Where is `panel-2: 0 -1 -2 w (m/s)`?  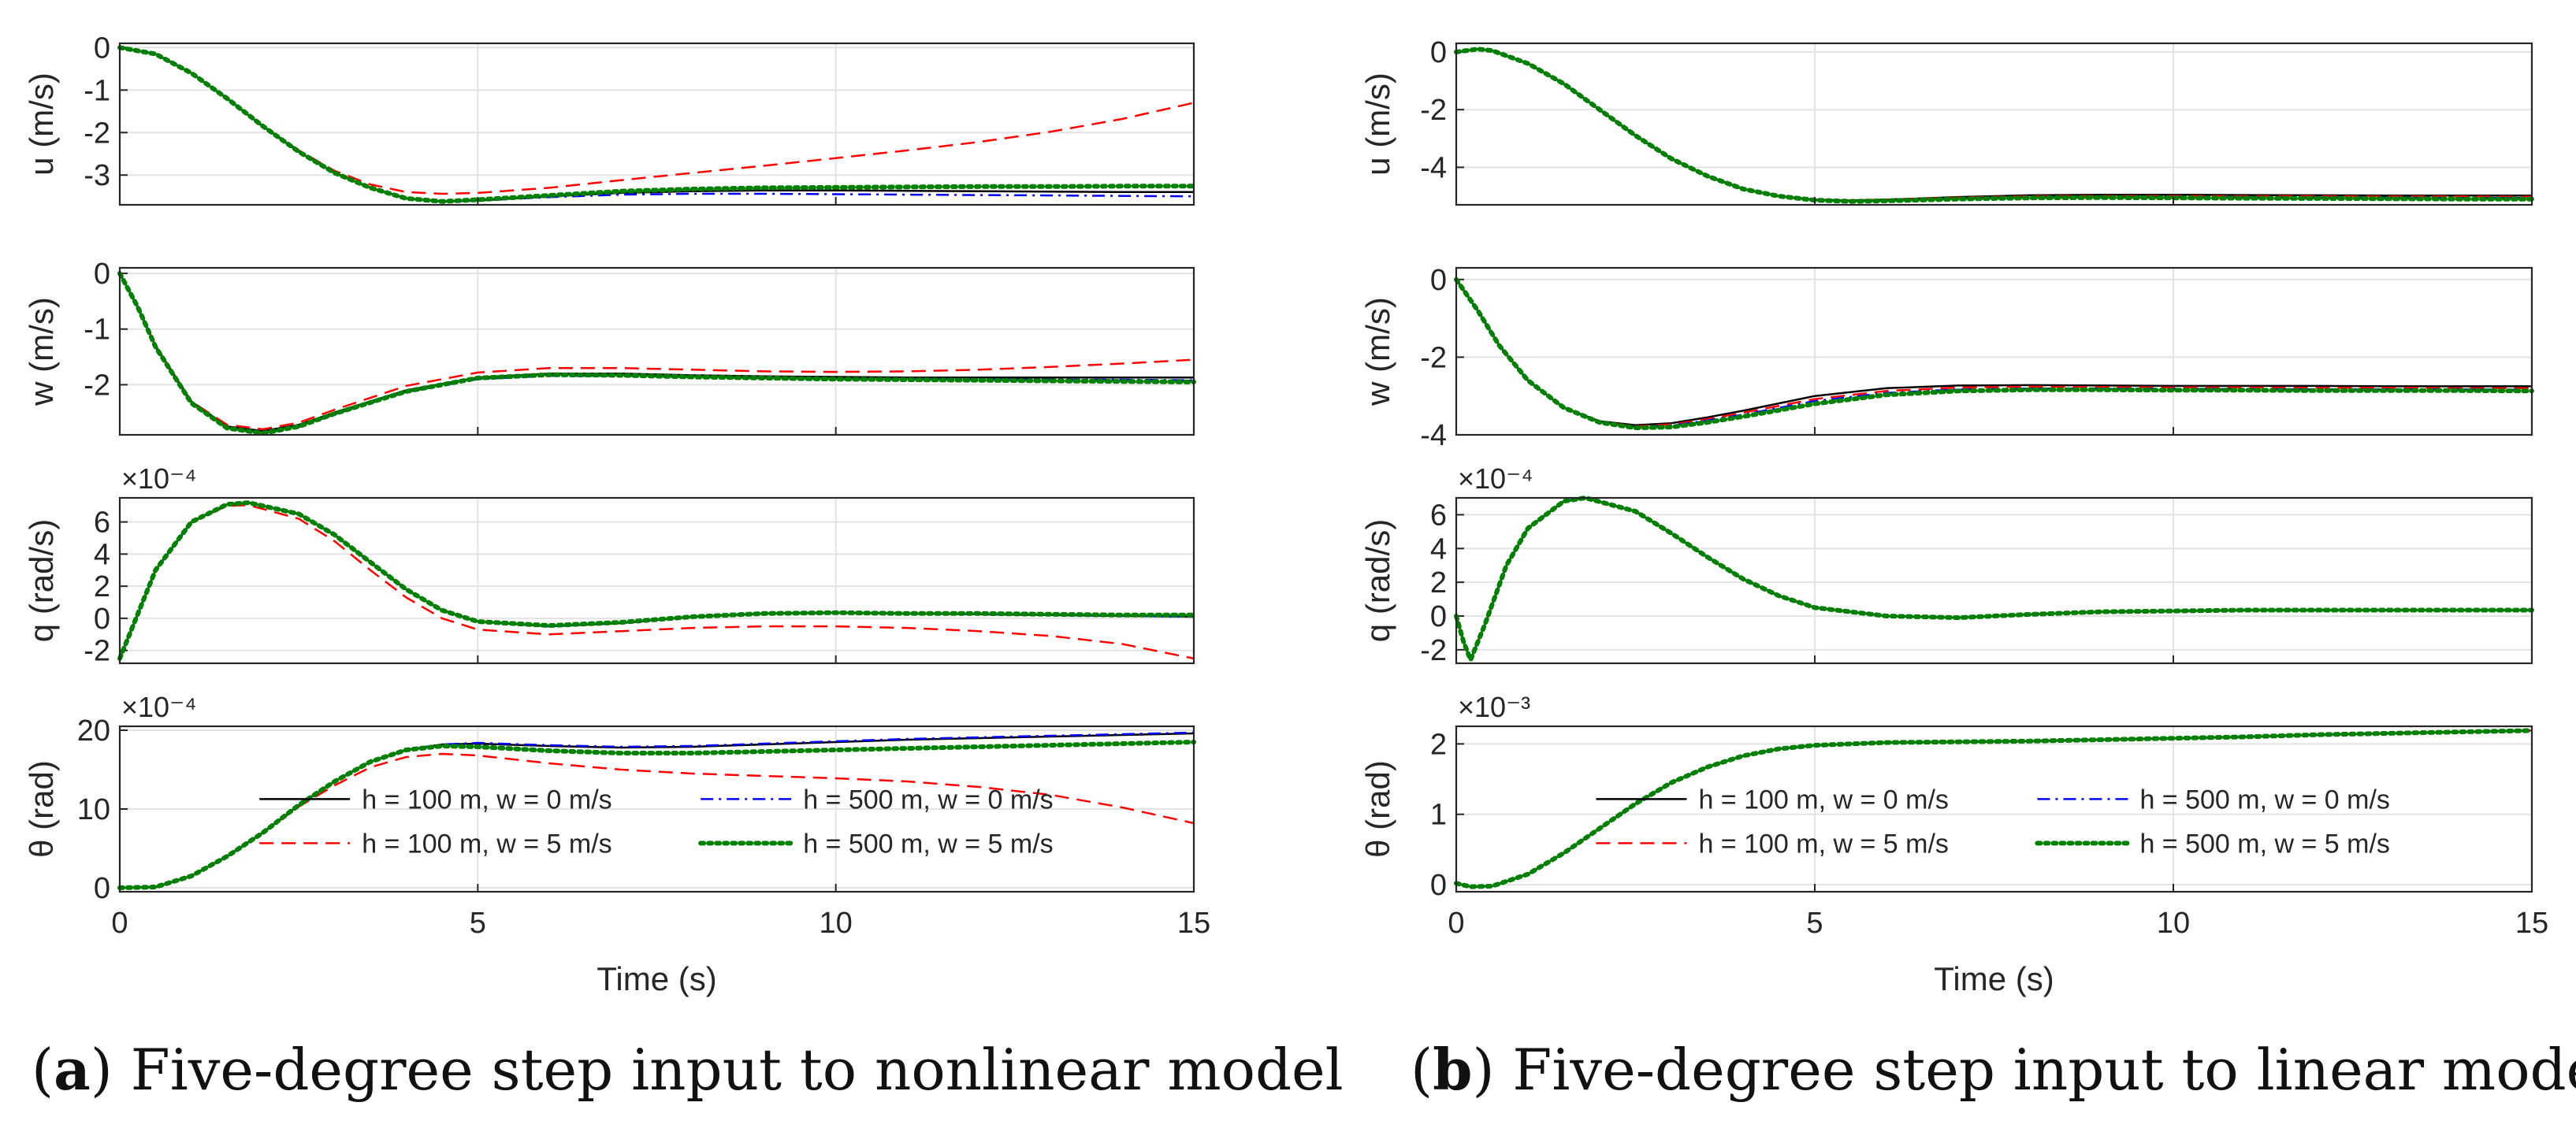 panel-2: 0 -1 -2 w (m/s) is located at coordinates (609, 347).